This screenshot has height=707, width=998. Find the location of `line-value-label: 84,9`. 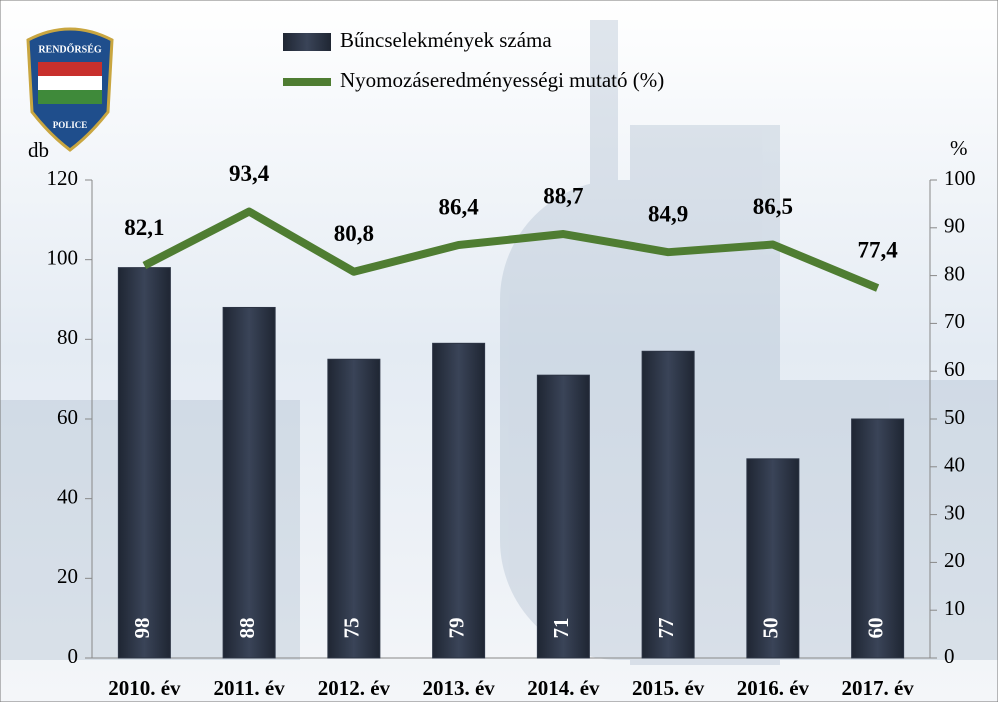

line-value-label: 84,9 is located at coordinates (668, 213).